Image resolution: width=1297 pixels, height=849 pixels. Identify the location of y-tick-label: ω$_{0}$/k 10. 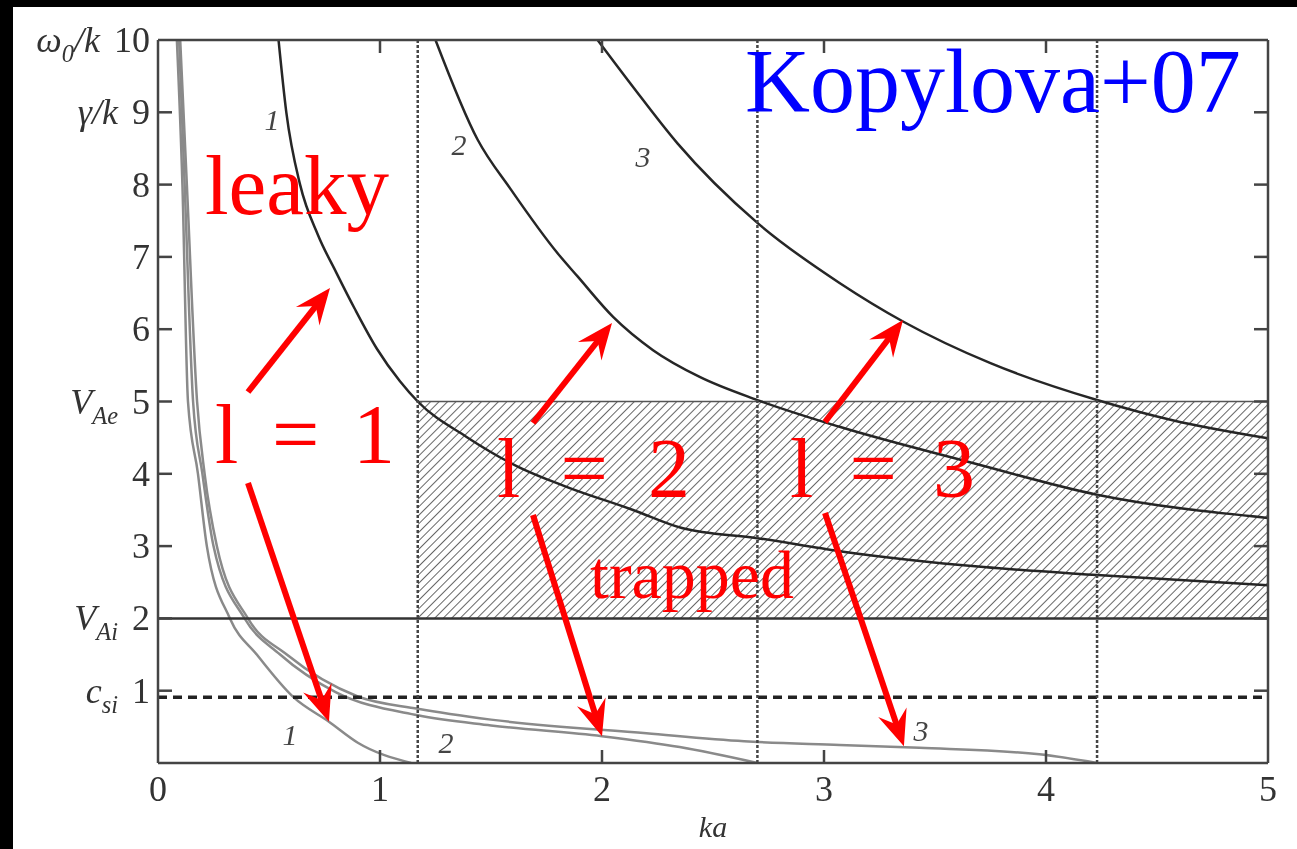
(93, 43).